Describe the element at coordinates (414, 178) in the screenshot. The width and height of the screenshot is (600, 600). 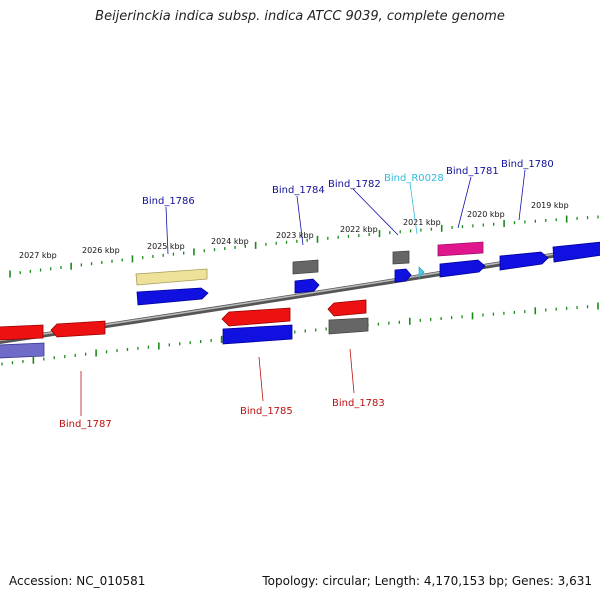
I see `gene-label-bind-r0028: Bind_R0028` at that location.